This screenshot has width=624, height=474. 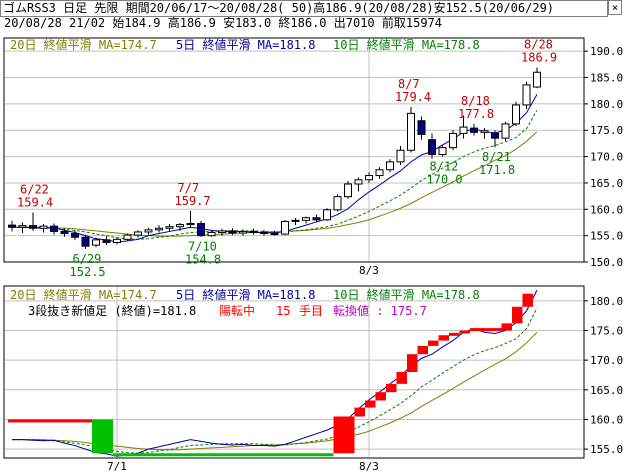 I want to click on upper-ytick-label: 180.0, so click(x=606, y=104).